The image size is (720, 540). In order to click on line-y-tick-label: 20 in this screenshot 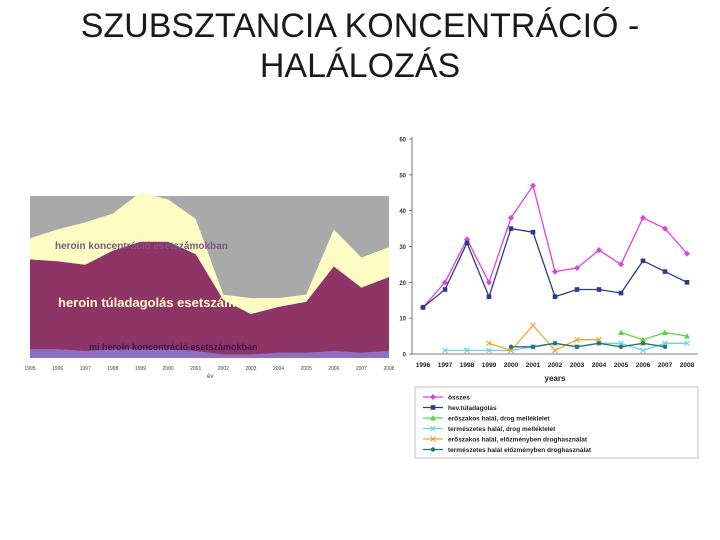, I will do `click(402, 284)`.